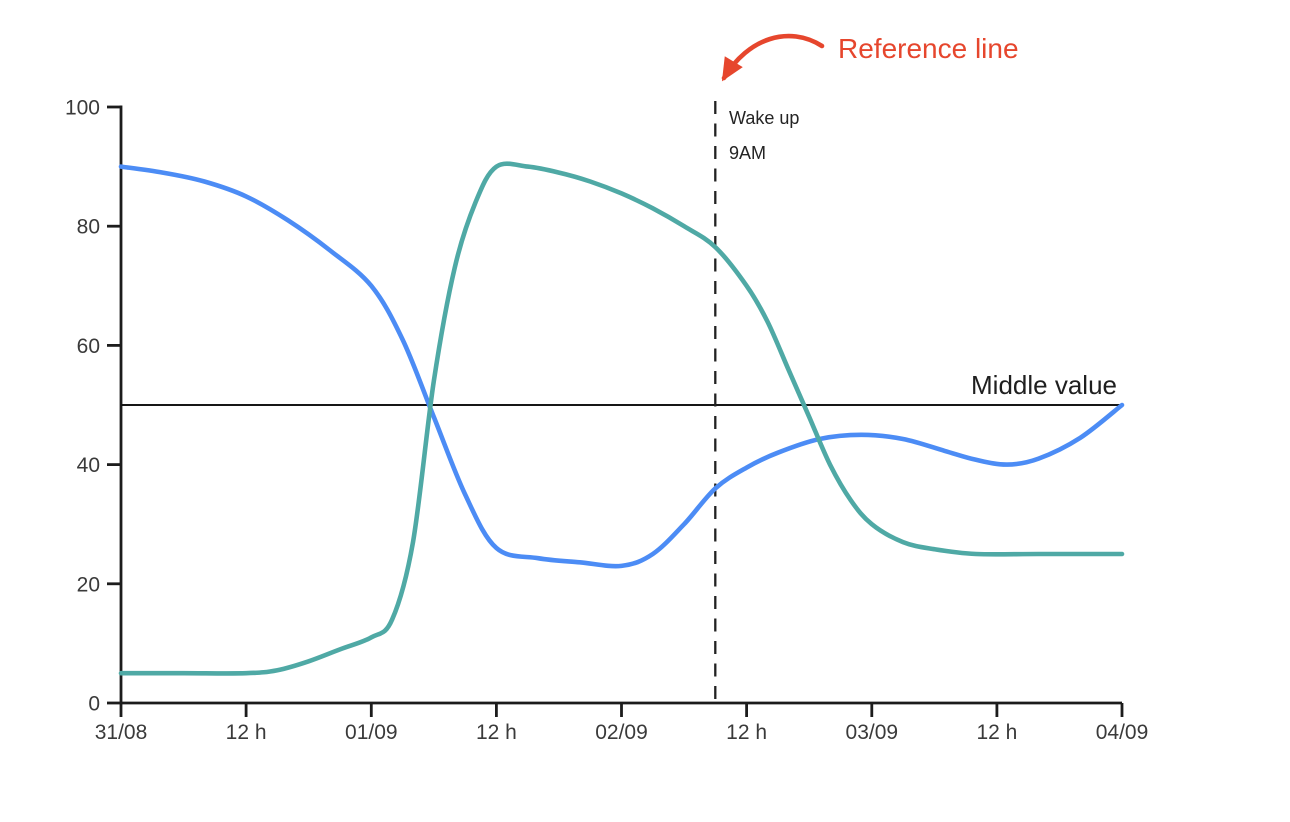 This screenshot has height=822, width=1290. I want to click on reference-annotation: Reference line, so click(870, 57).